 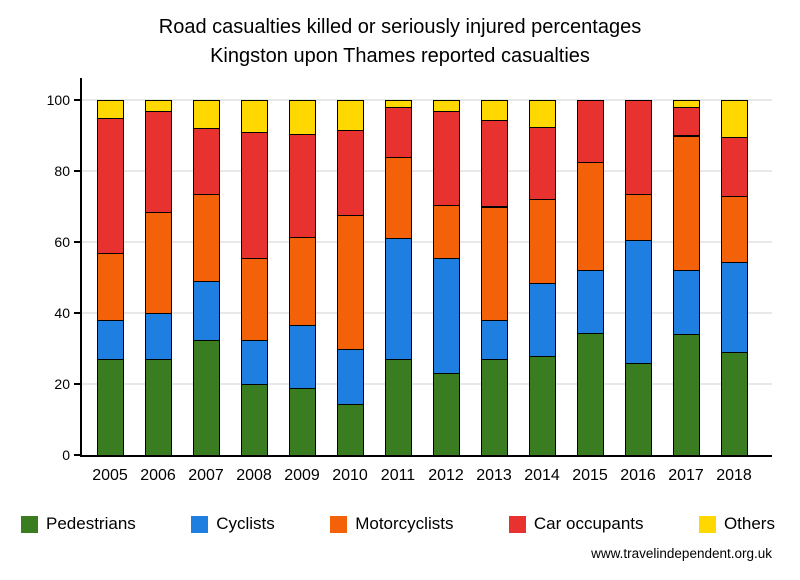 I want to click on bar-2017-segment-motorcyclists, so click(x=686, y=203).